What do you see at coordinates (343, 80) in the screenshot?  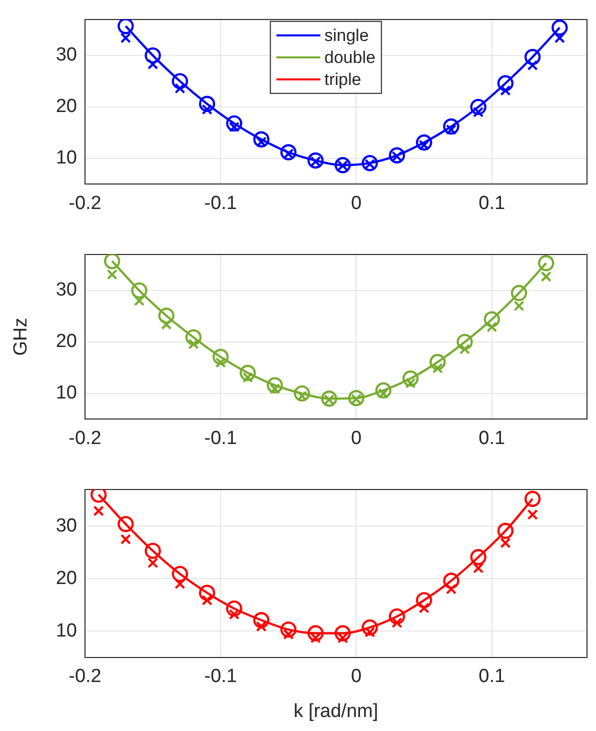 I see `text: triple` at bounding box center [343, 80].